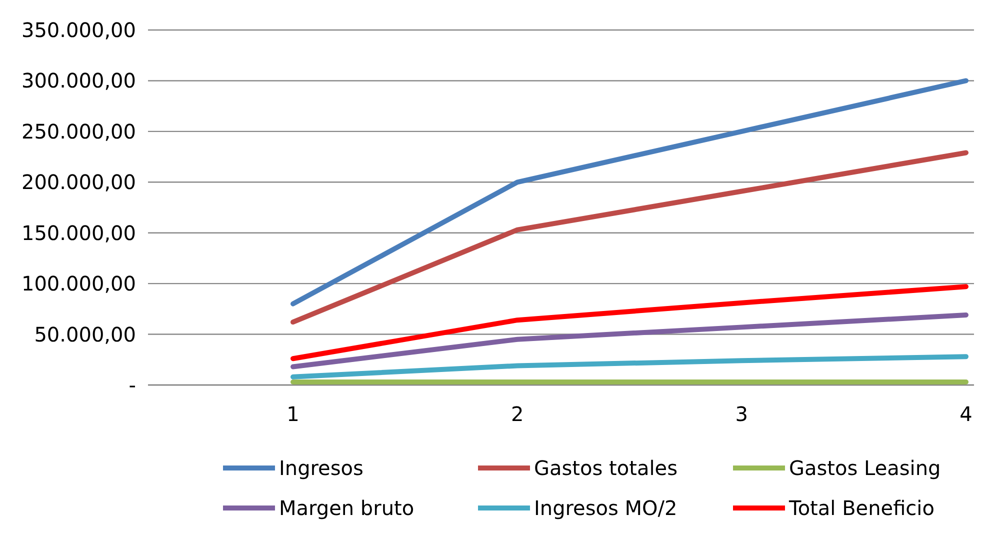 The height and width of the screenshot is (534, 990). I want to click on legend-label: Gastos totales, so click(606, 468).